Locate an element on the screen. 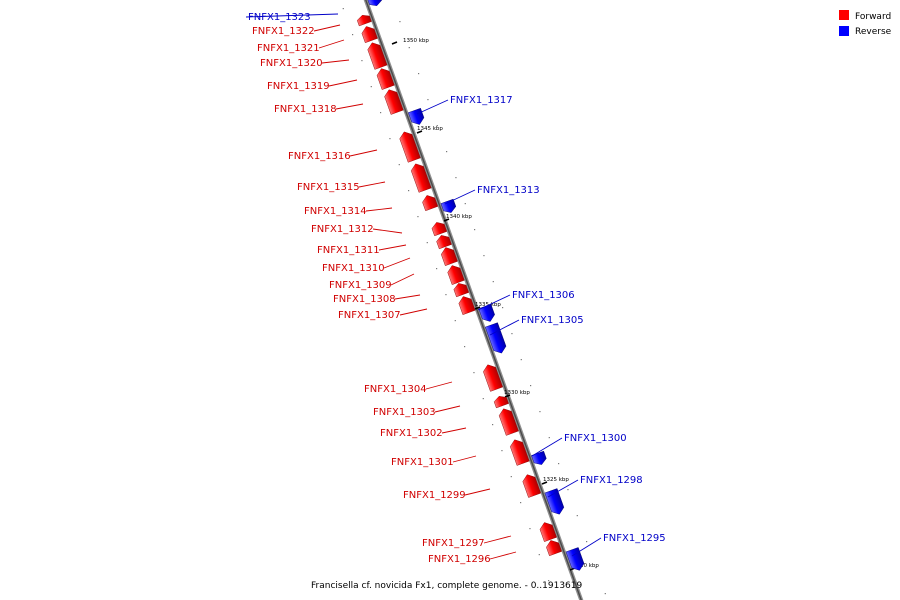 Image resolution: width=900 pixels, height=600 pixels. gene-label: FNFX1_1317 is located at coordinates (481, 100).